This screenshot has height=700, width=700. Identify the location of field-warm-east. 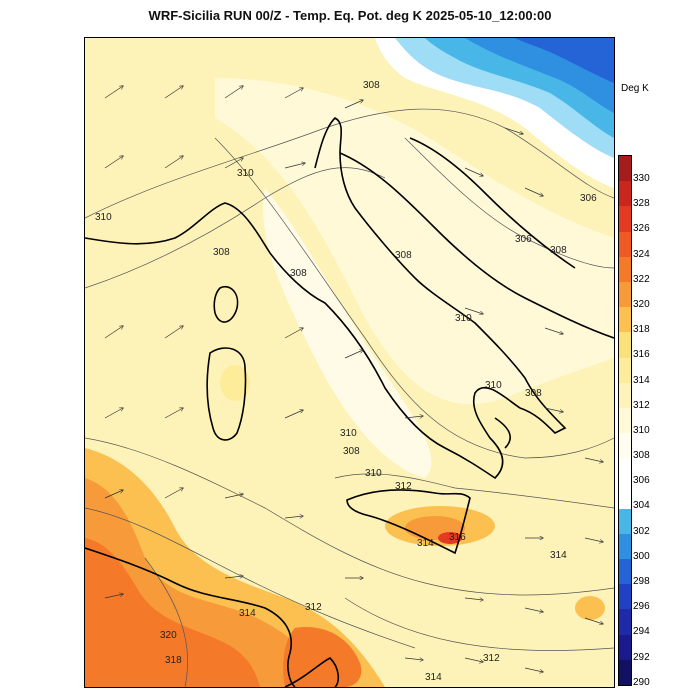
(590, 608).